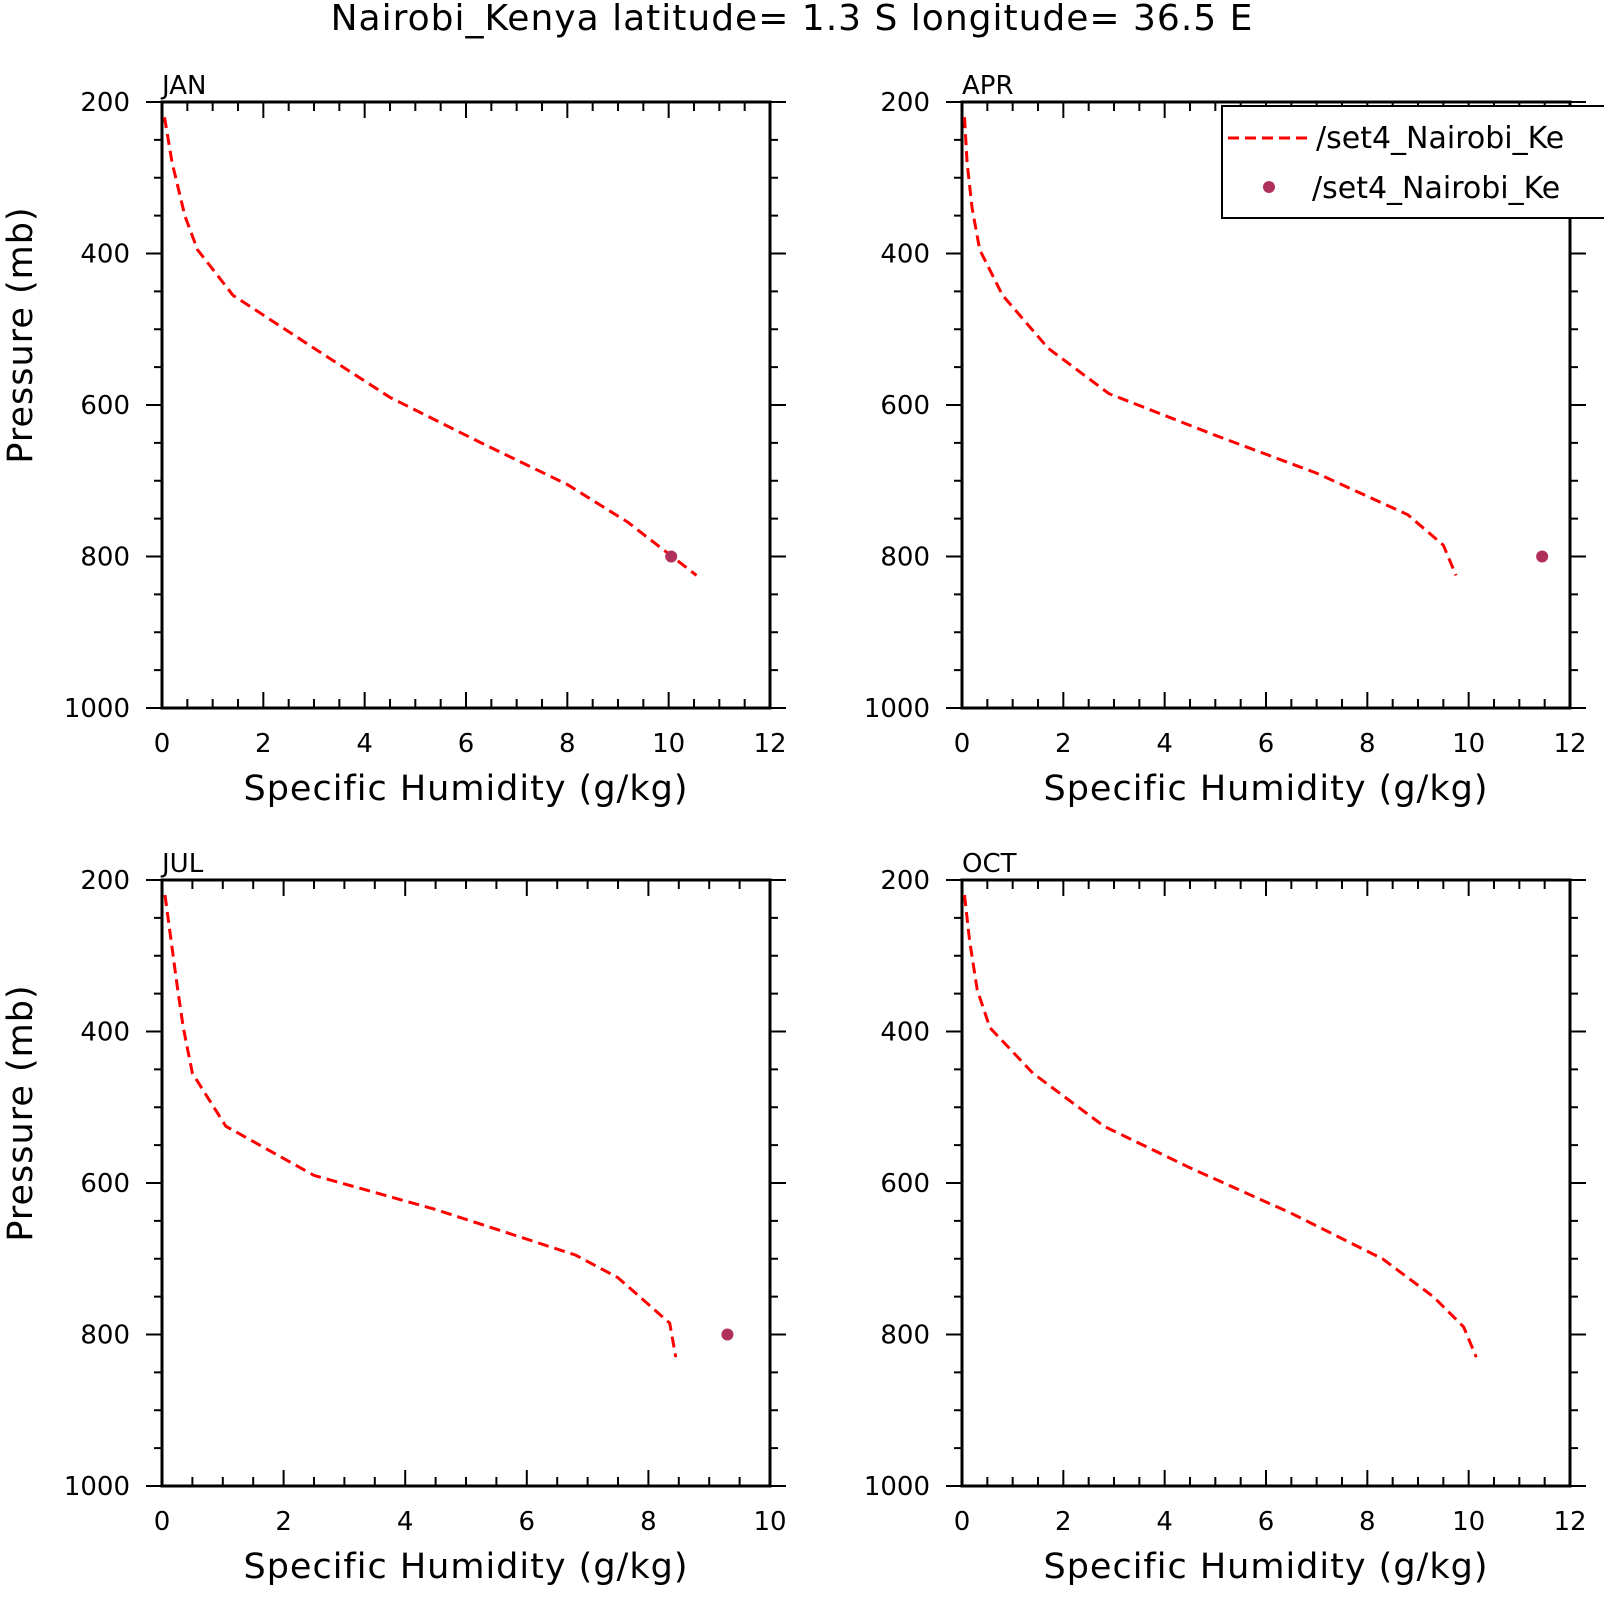 The image size is (1604, 1602). Describe the element at coordinates (1542, 556) in the screenshot. I see `apr-observation-point` at that location.